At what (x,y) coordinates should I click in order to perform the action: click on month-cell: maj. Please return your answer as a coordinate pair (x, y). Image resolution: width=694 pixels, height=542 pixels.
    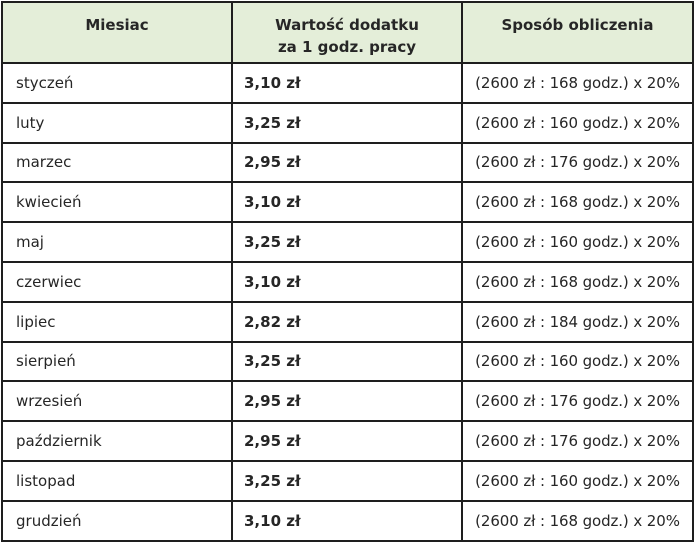
    Looking at the image, I should click on (117, 242).